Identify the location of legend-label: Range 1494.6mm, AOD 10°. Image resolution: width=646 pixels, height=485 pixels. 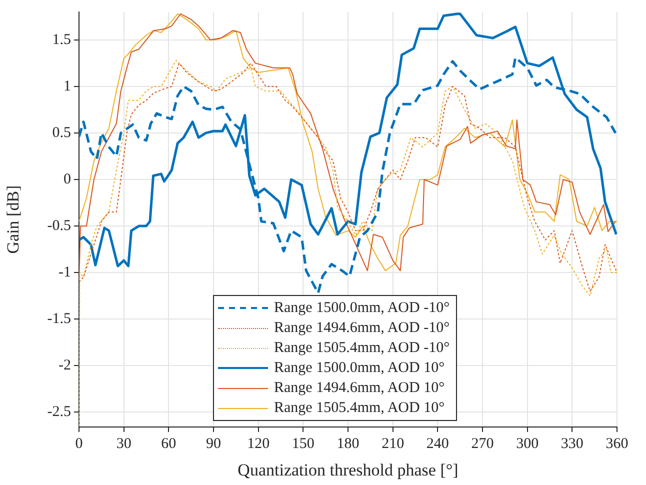
(359, 388).